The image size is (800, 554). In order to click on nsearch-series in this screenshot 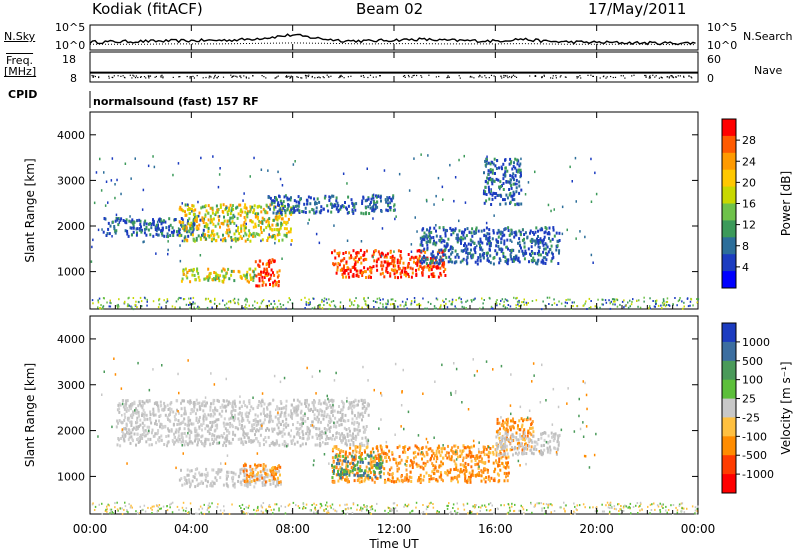, I will do `click(393, 44)`.